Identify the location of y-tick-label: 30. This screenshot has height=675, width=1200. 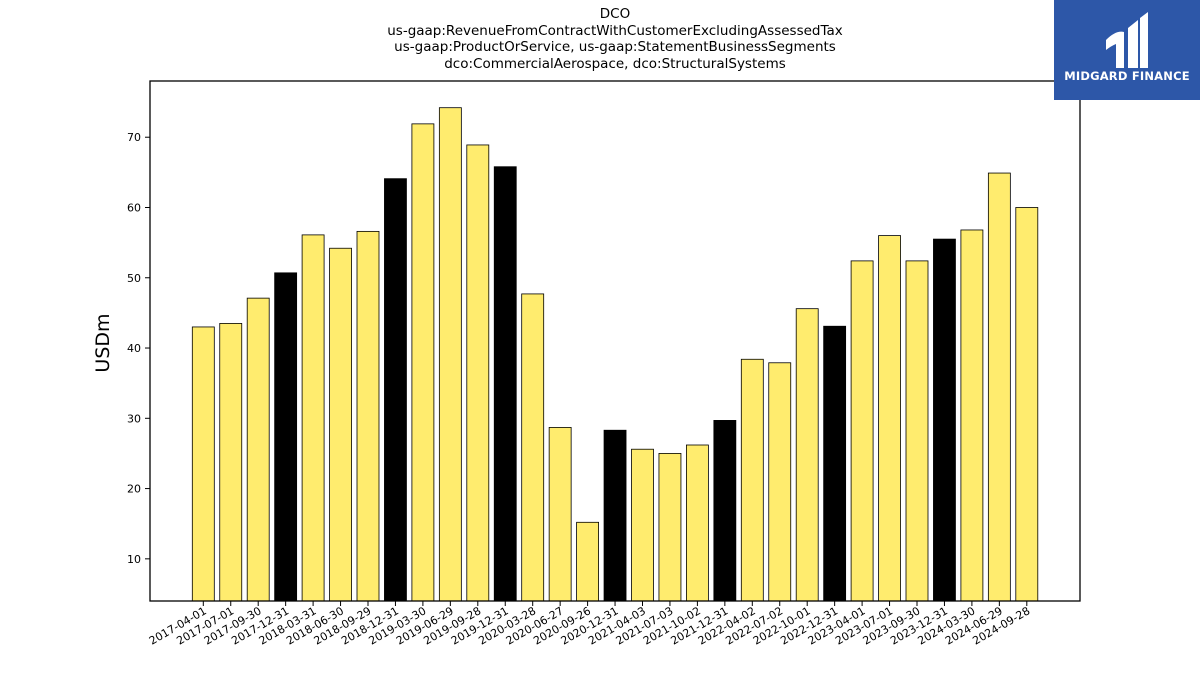
(134, 418).